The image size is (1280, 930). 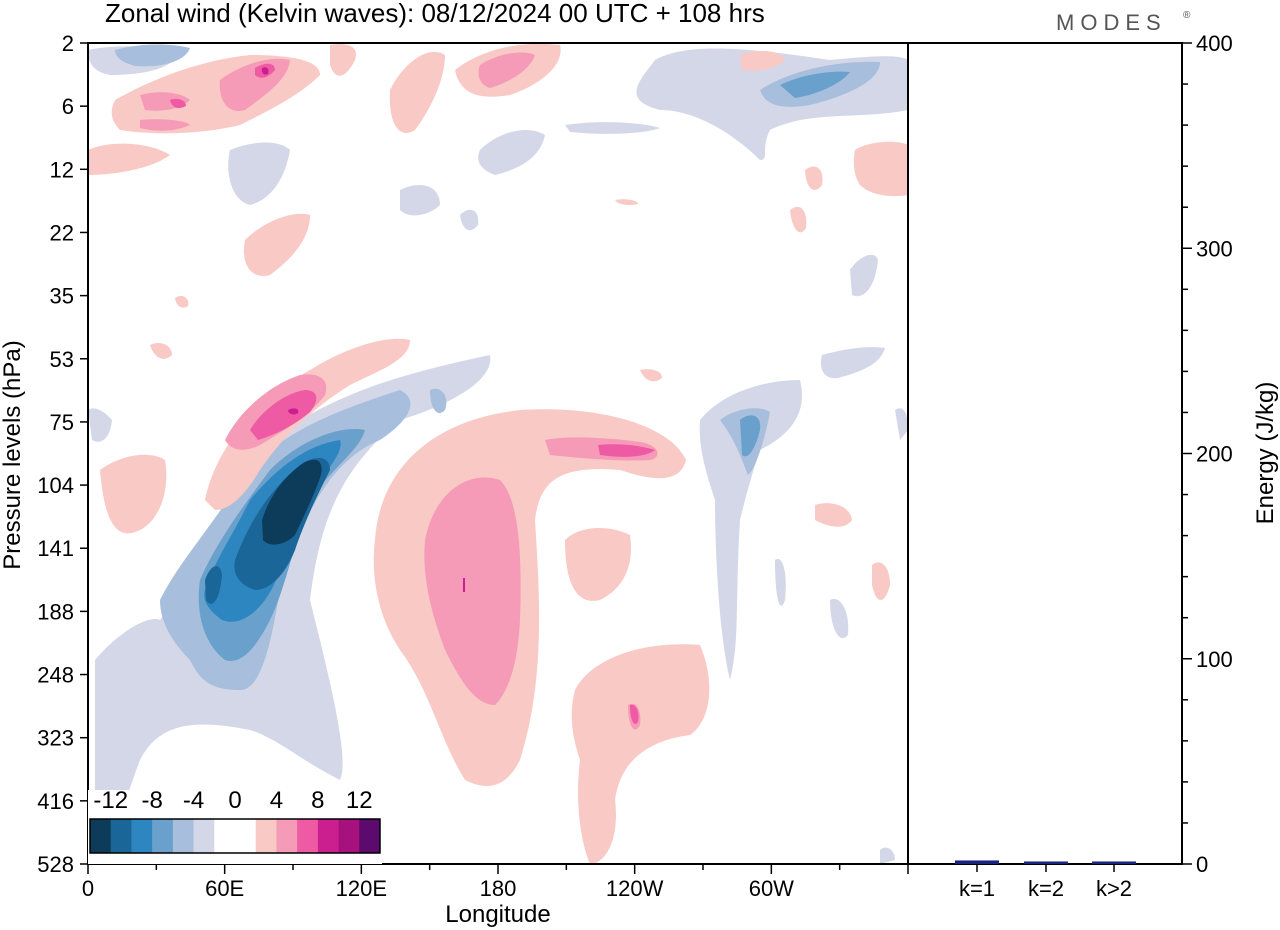 What do you see at coordinates (771, 888) in the screenshot?
I see `x-tick-label: 60W` at bounding box center [771, 888].